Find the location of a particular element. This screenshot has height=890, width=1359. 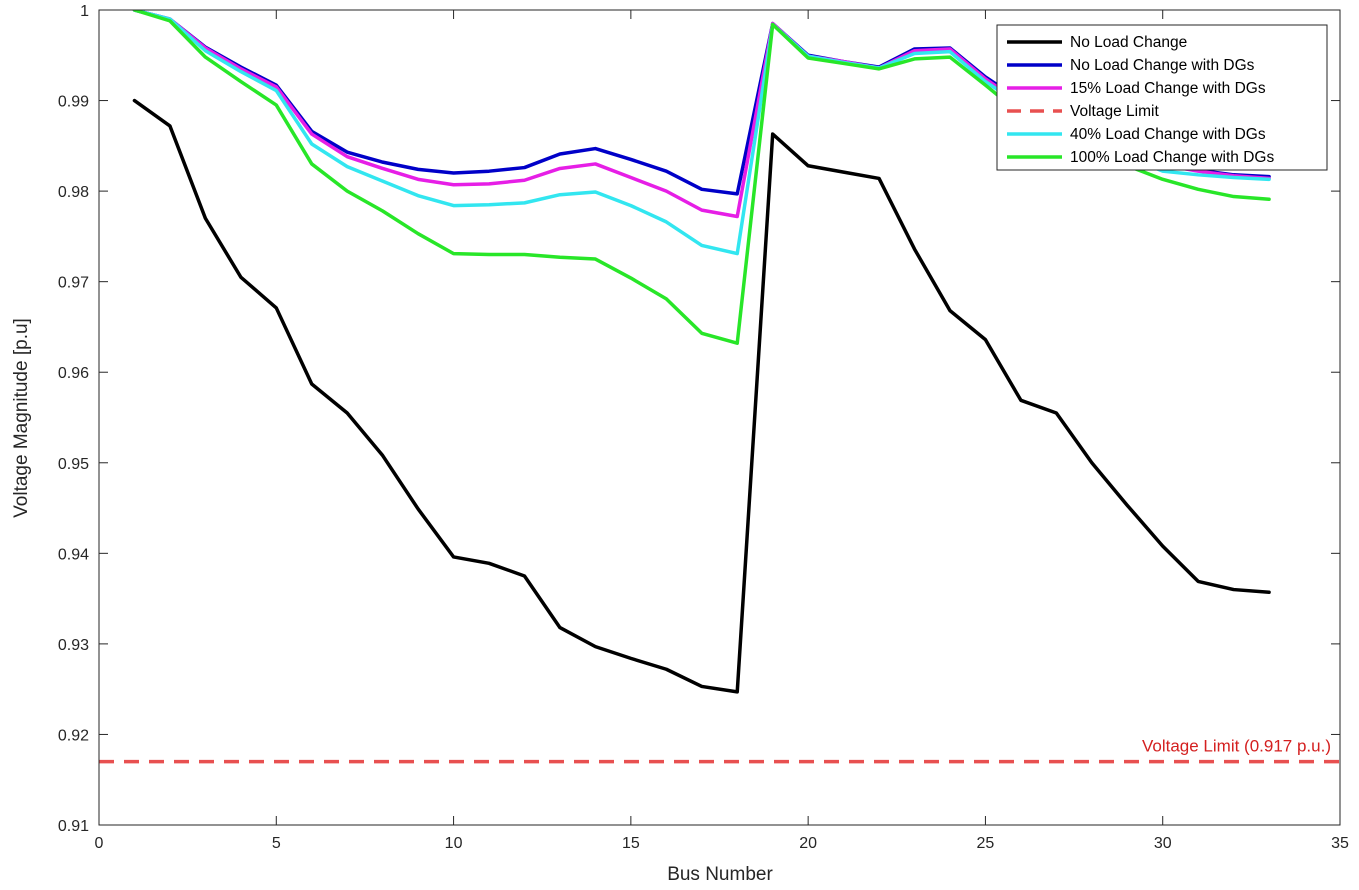

legend-box is located at coordinates (1162, 97).